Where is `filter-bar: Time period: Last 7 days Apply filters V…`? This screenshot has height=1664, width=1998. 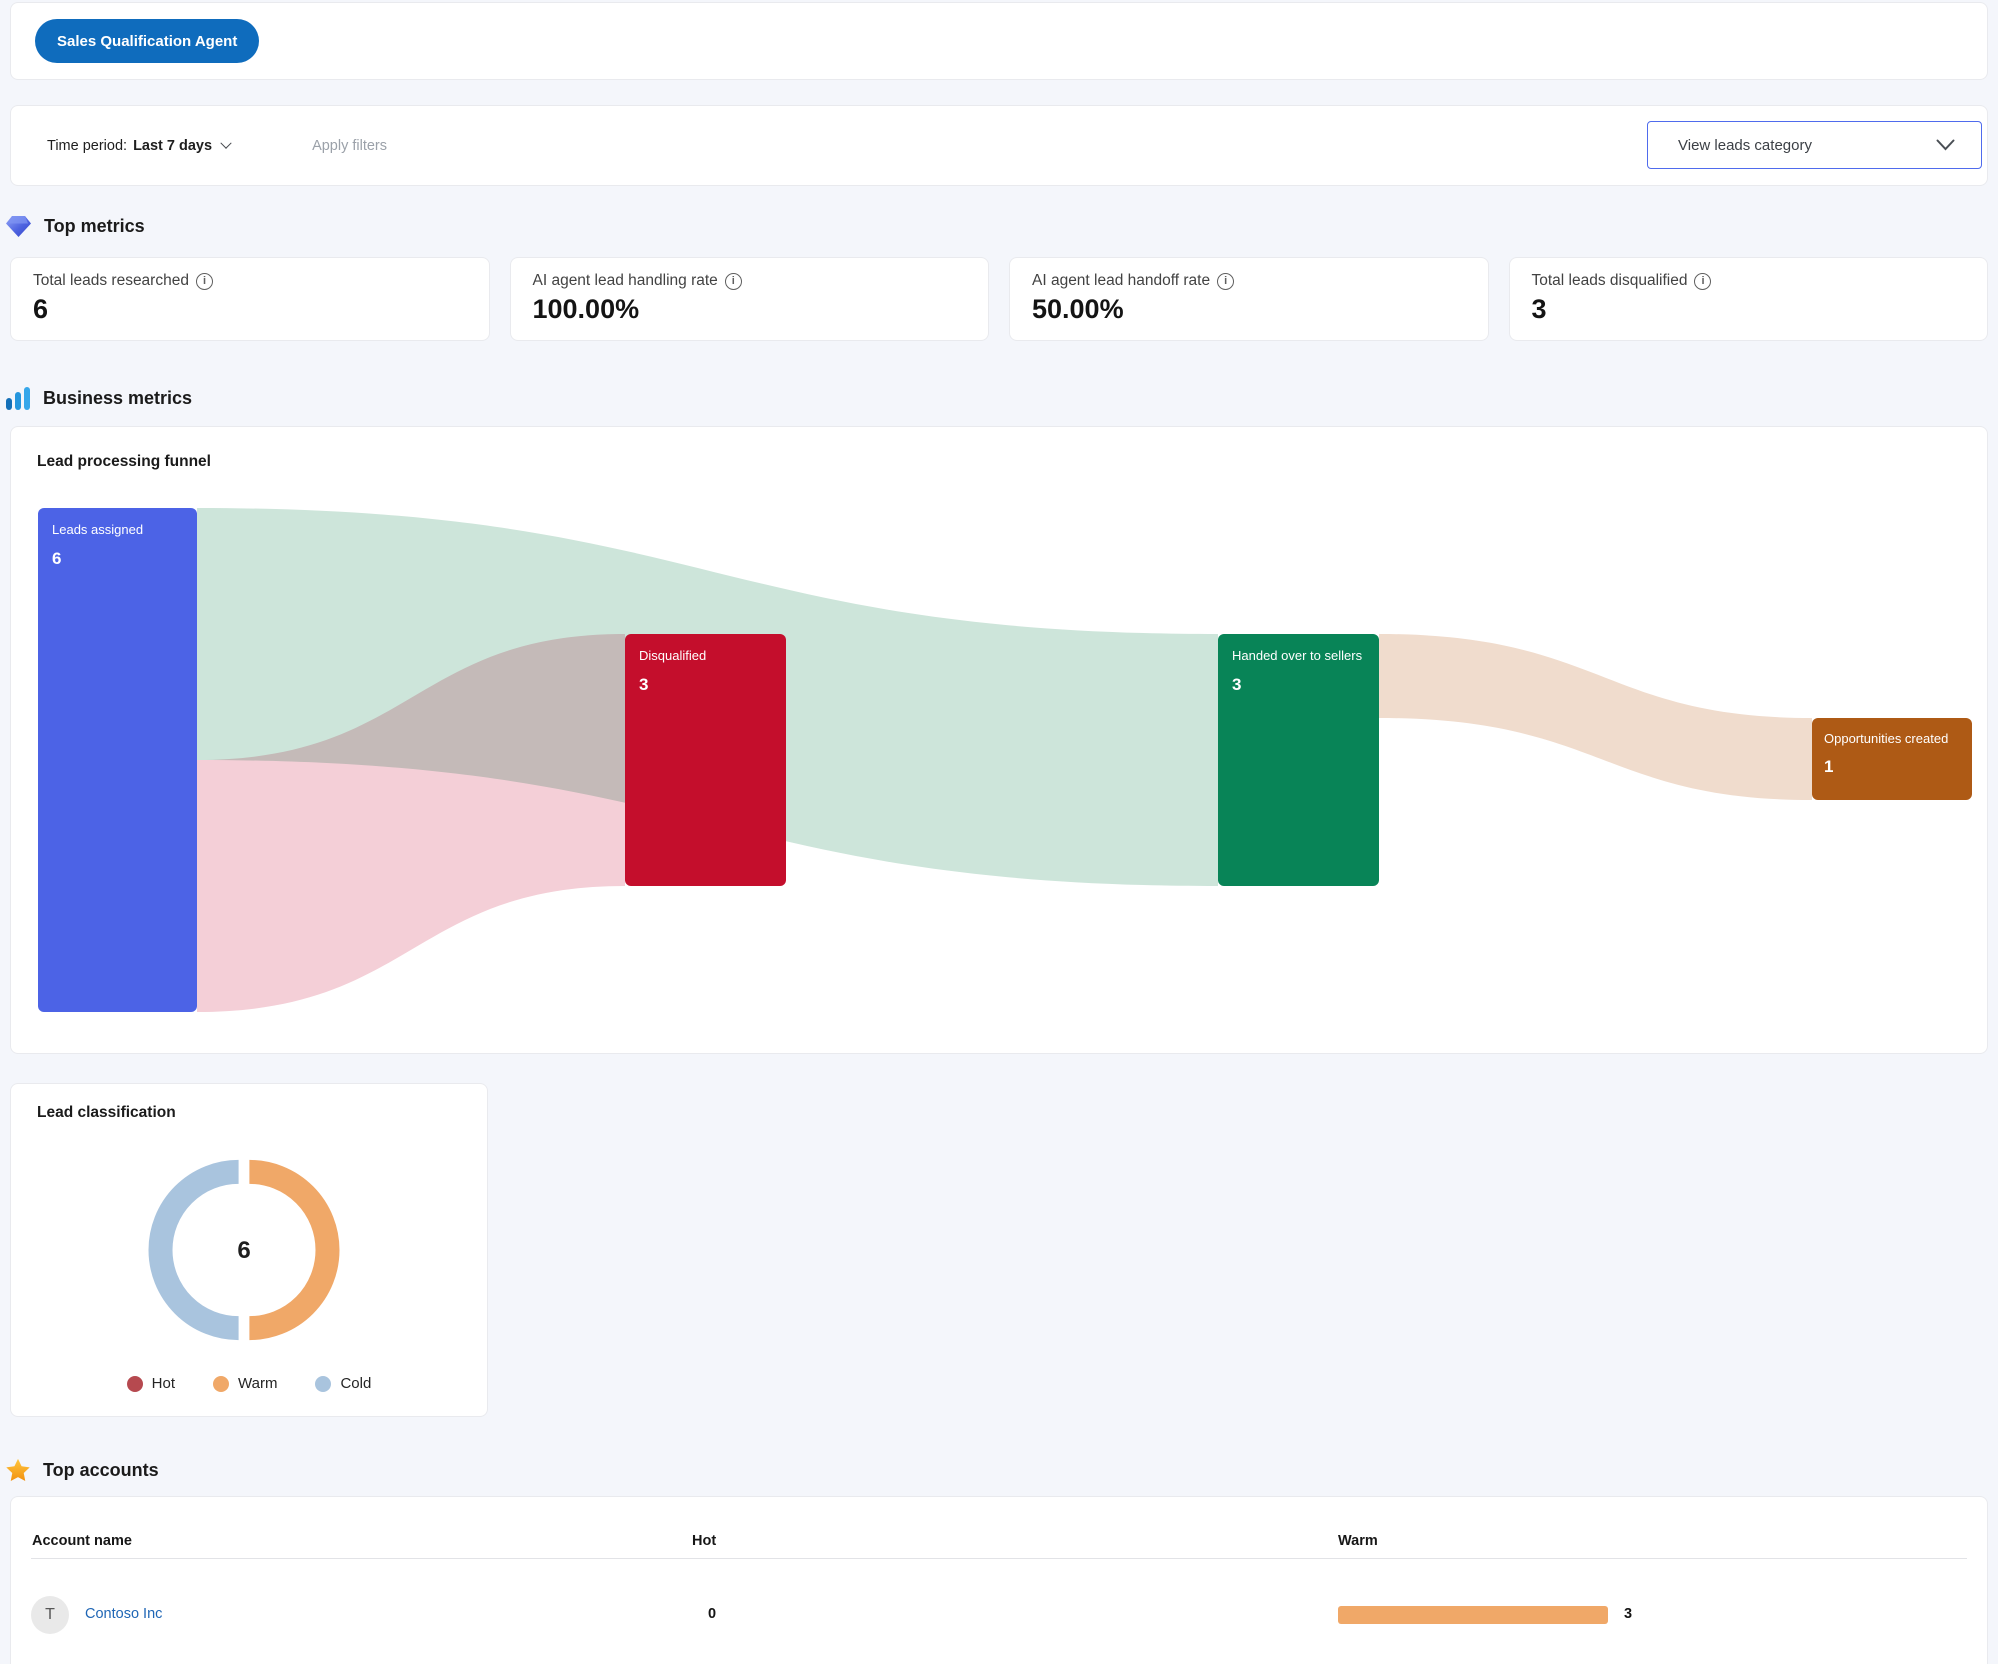 filter-bar: Time period: Last 7 days Apply filters V… is located at coordinates (999, 145).